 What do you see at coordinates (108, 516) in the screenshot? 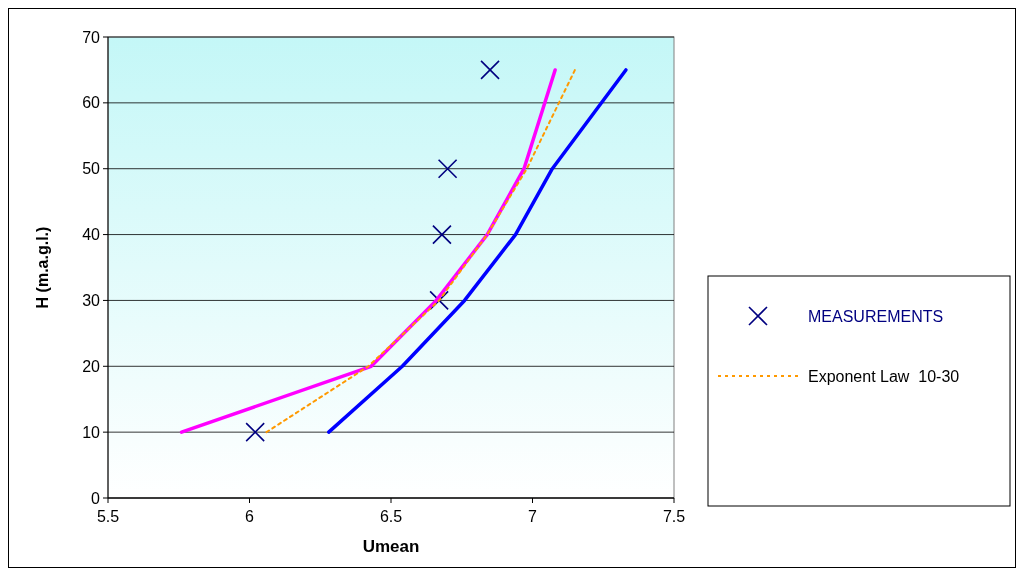
I see `x-tick-label: 5.5` at bounding box center [108, 516].